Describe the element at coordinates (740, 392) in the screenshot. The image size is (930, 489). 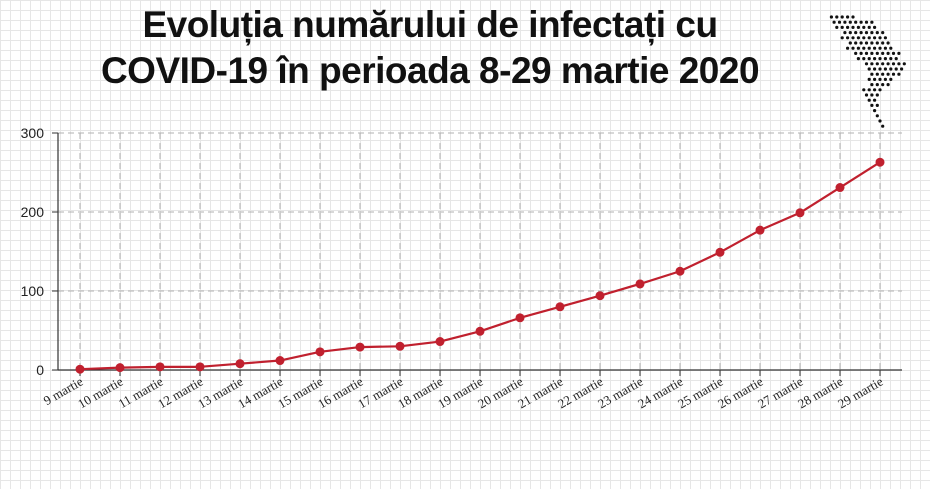
I see `x-tick-label: 26 martie` at that location.